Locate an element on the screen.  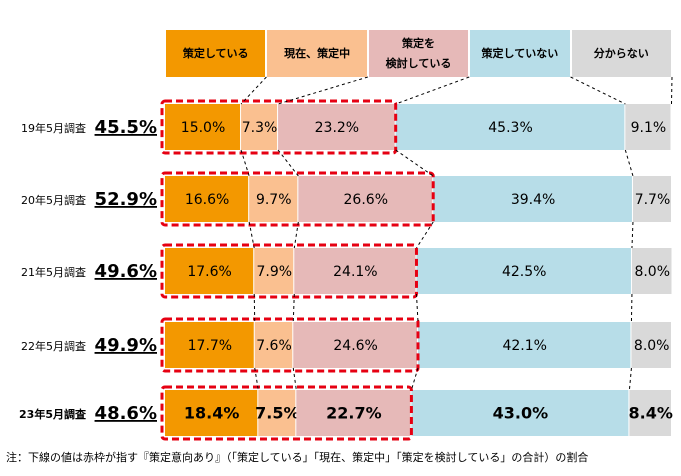
value-label: 8.4% is located at coordinates (651, 413).